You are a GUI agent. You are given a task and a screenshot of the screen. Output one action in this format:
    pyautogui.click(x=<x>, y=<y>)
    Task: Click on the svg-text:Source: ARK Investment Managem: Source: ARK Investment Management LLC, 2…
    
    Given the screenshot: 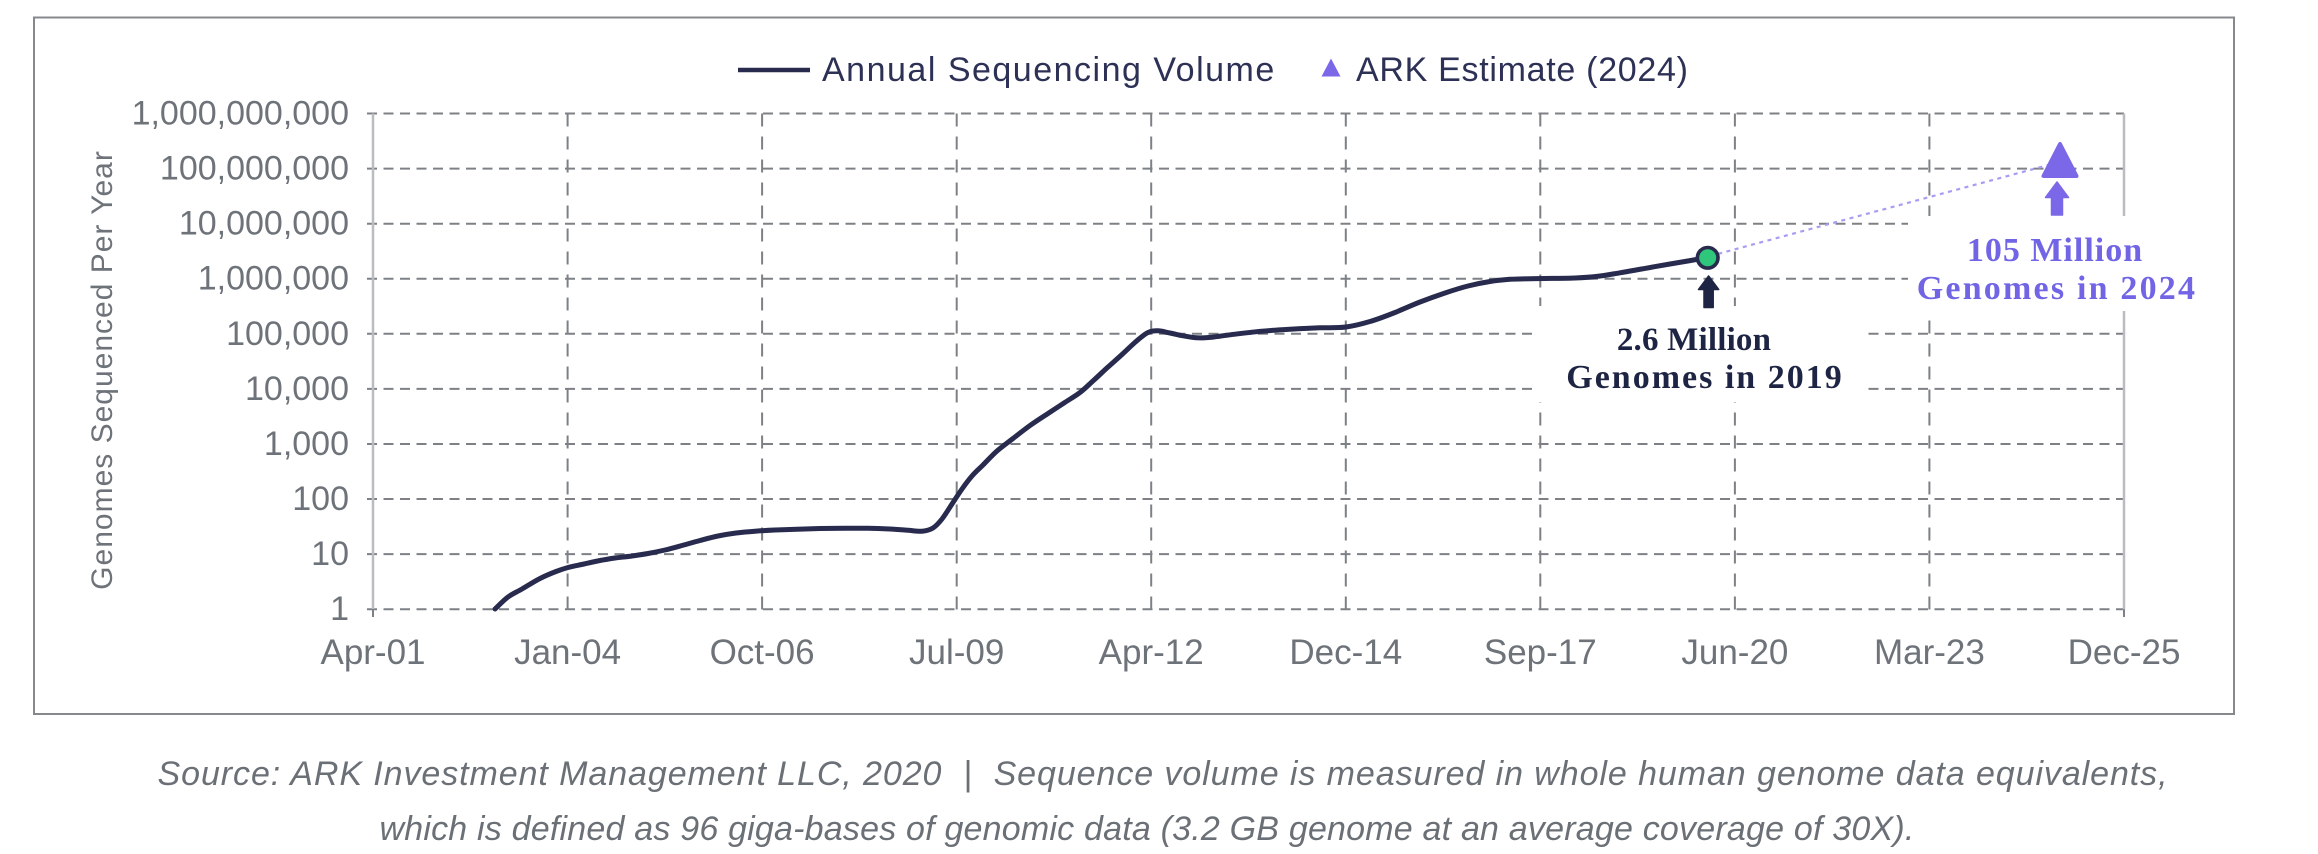 What is the action you would take?
    pyautogui.click(x=1163, y=774)
    